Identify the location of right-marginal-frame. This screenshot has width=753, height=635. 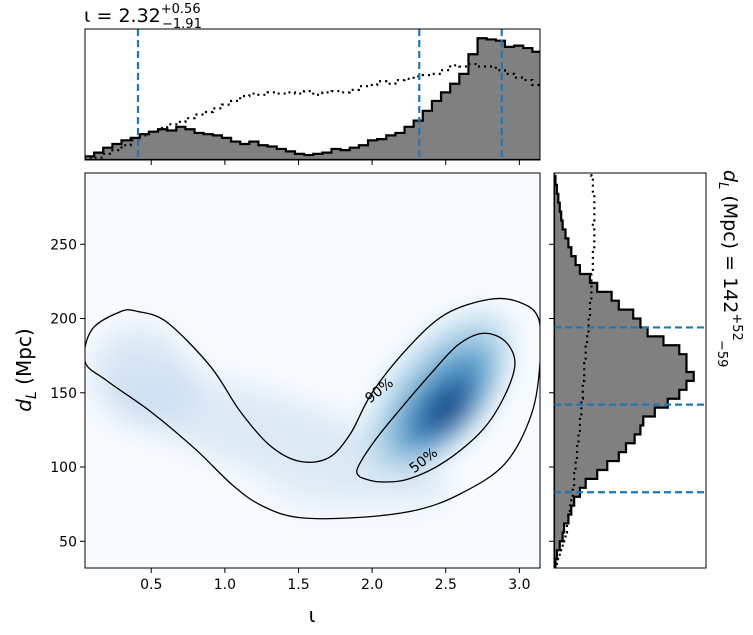
(630, 370).